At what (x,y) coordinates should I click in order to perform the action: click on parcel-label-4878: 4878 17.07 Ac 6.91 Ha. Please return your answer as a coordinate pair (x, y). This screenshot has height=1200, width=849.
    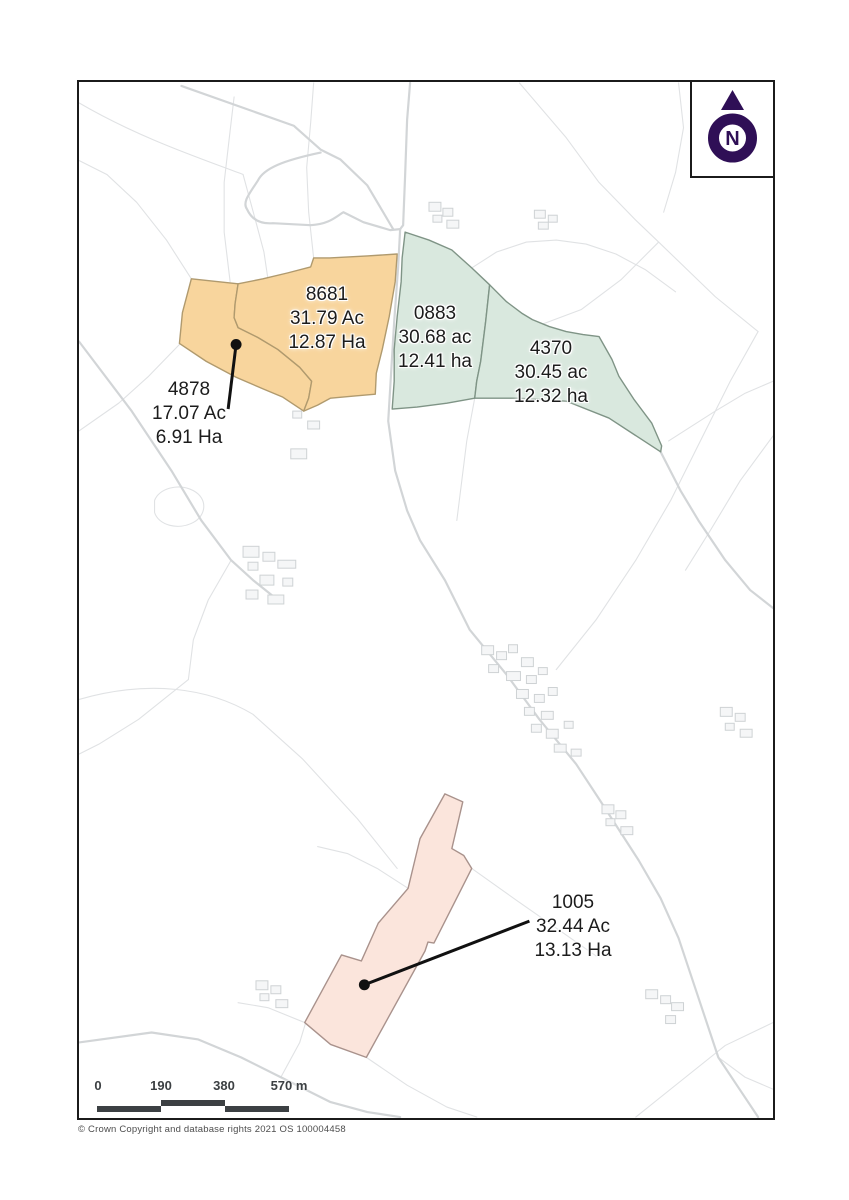
    Looking at the image, I should click on (189, 414).